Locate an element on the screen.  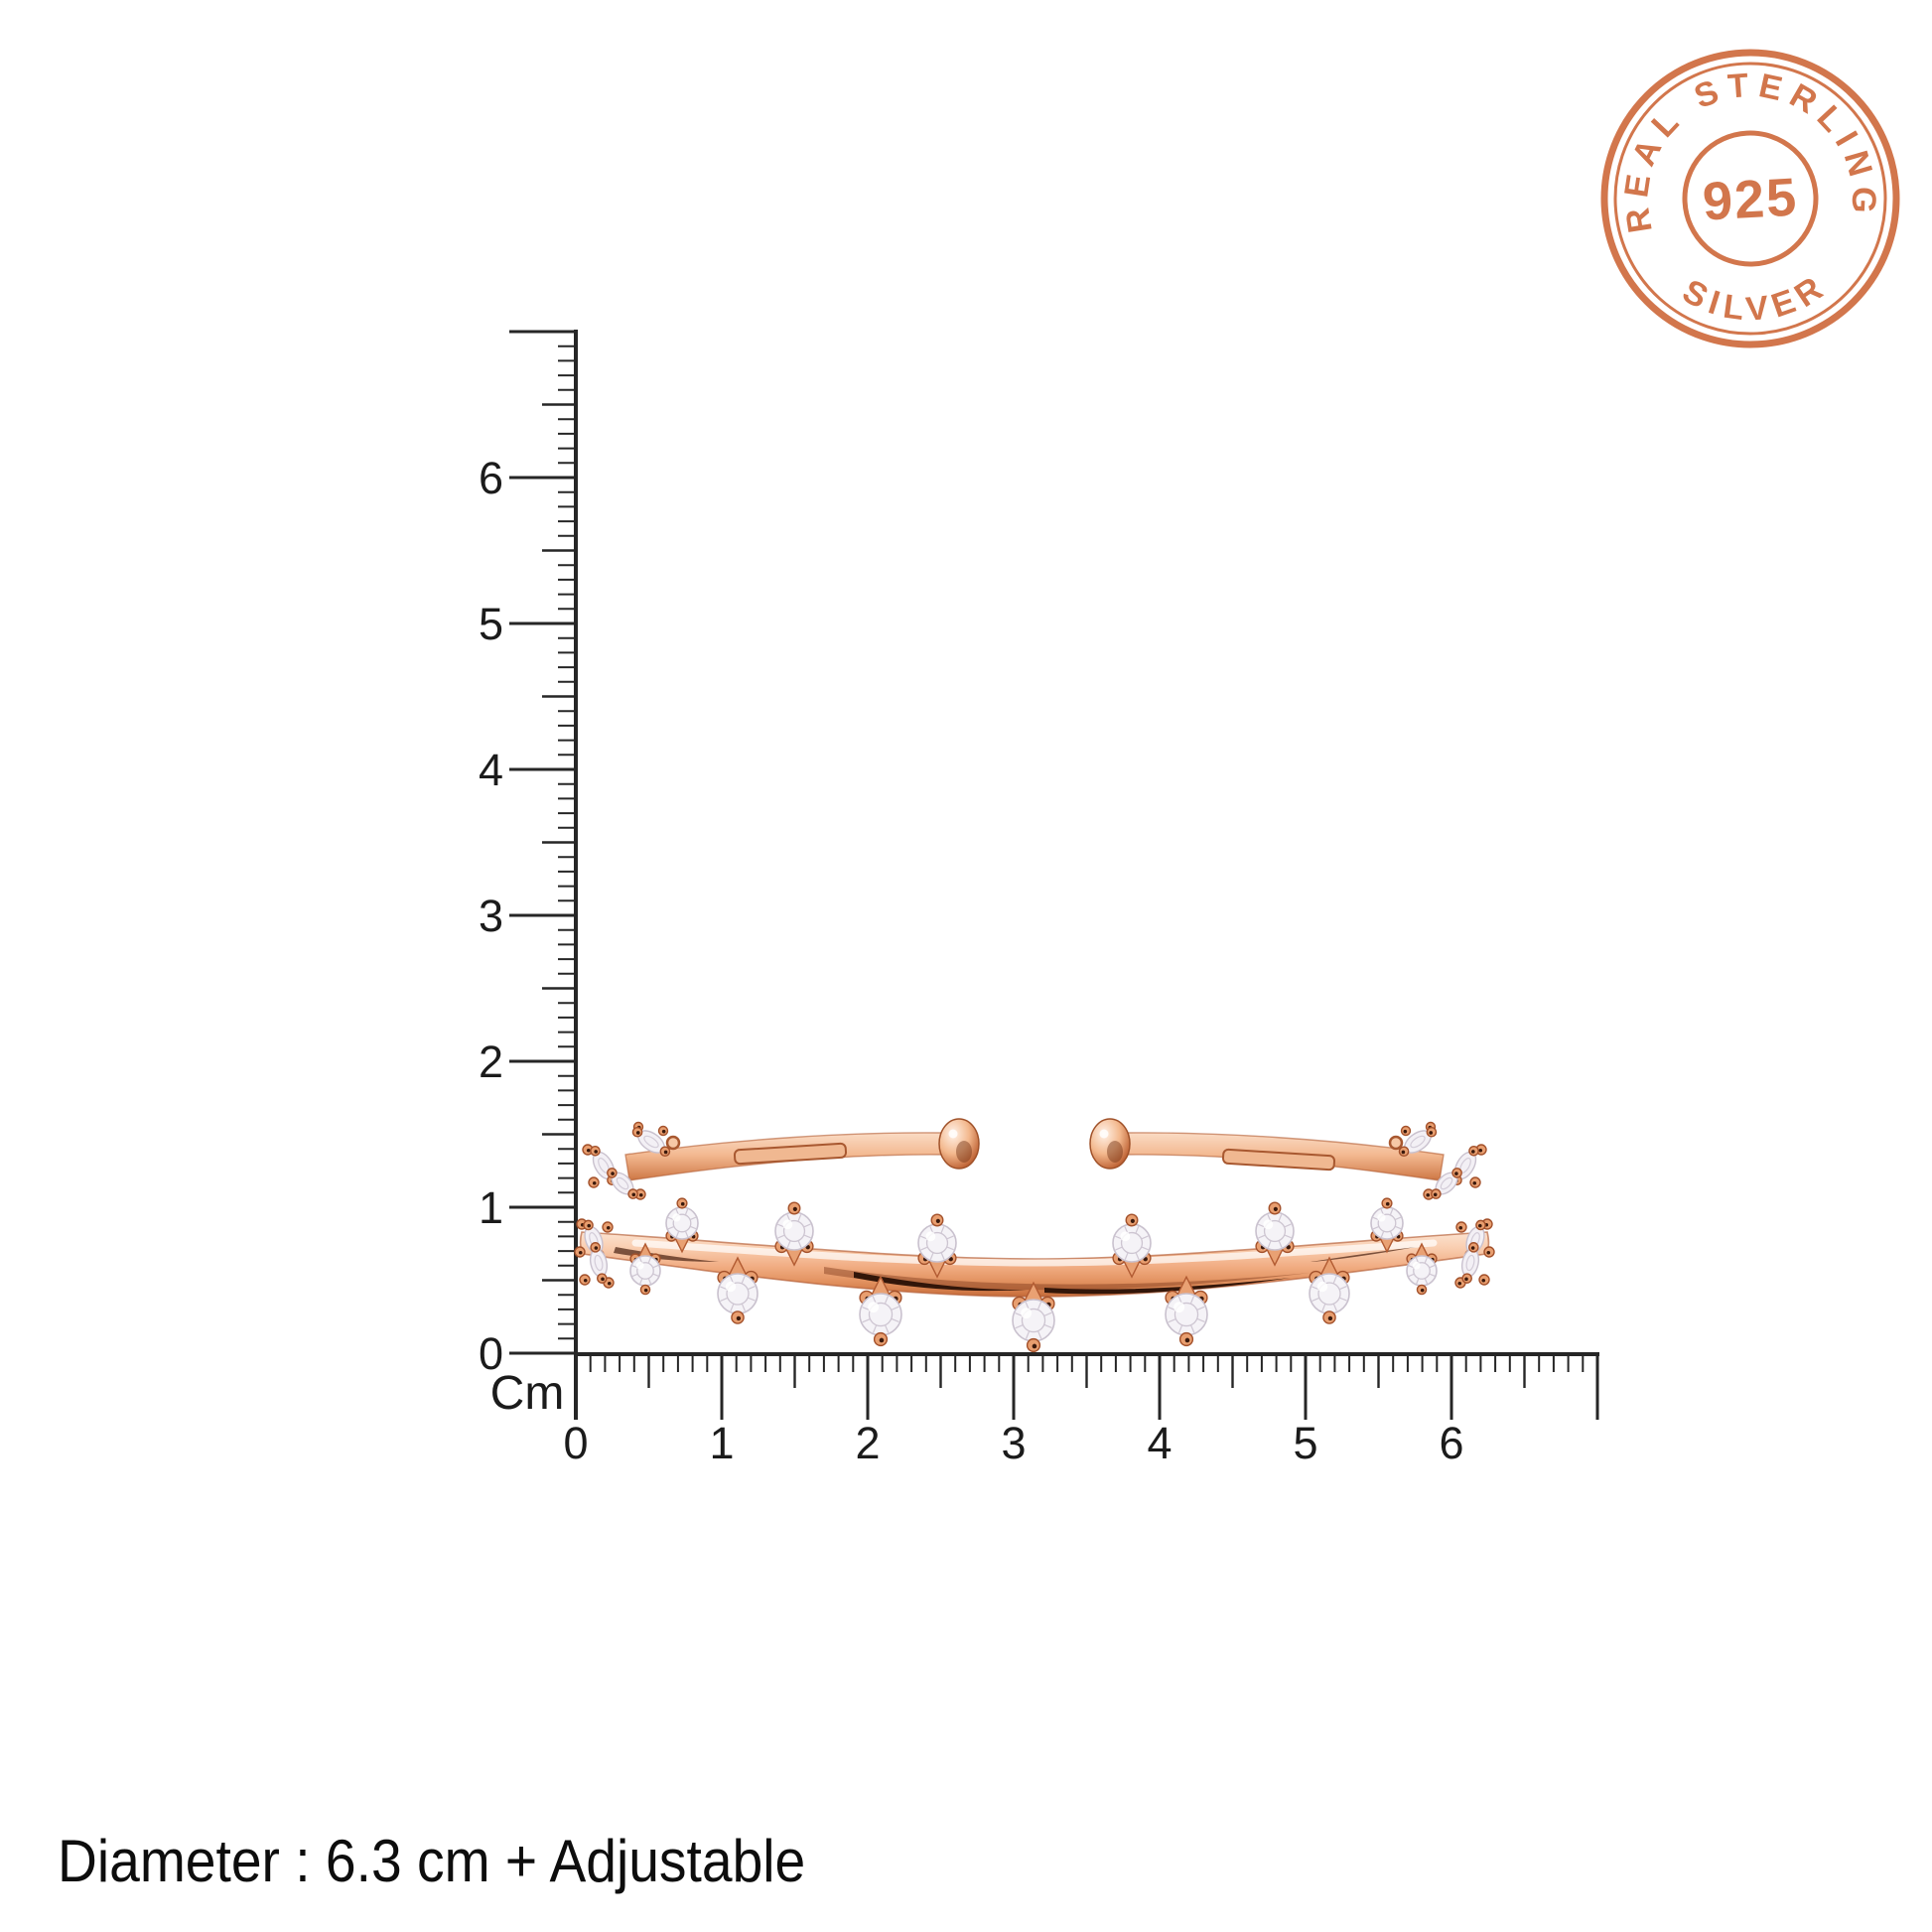
stamp-outer-ring is located at coordinates (1750, 199).